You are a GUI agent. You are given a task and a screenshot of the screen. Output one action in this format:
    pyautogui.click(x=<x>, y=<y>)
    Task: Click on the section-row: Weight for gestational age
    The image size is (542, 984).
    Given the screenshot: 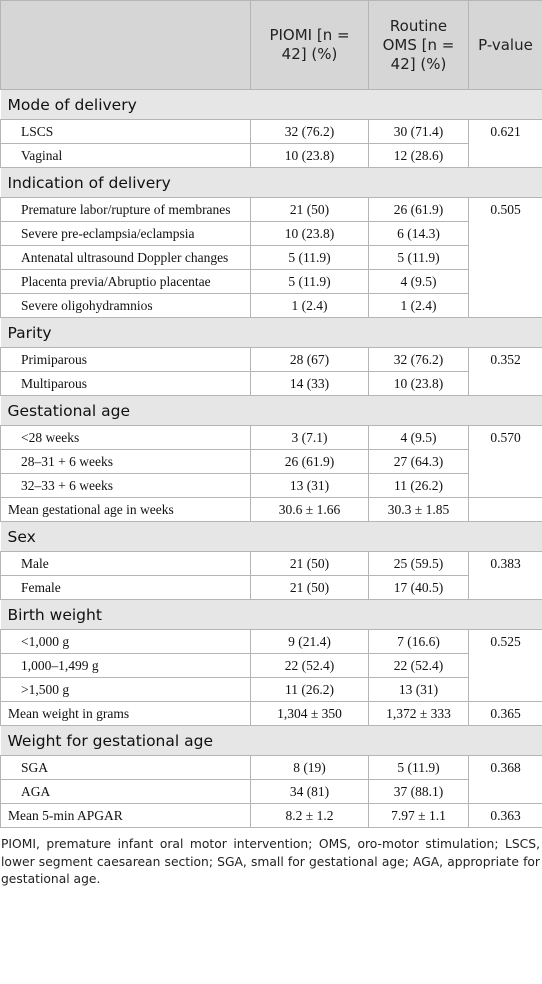 What is the action you would take?
    pyautogui.click(x=271, y=740)
    